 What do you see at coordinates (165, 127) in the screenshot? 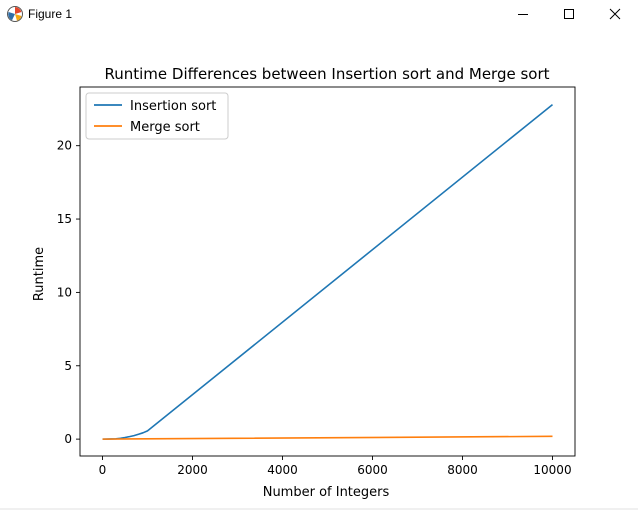
I see `legend-label-merge-sort: Merge sort` at bounding box center [165, 127].